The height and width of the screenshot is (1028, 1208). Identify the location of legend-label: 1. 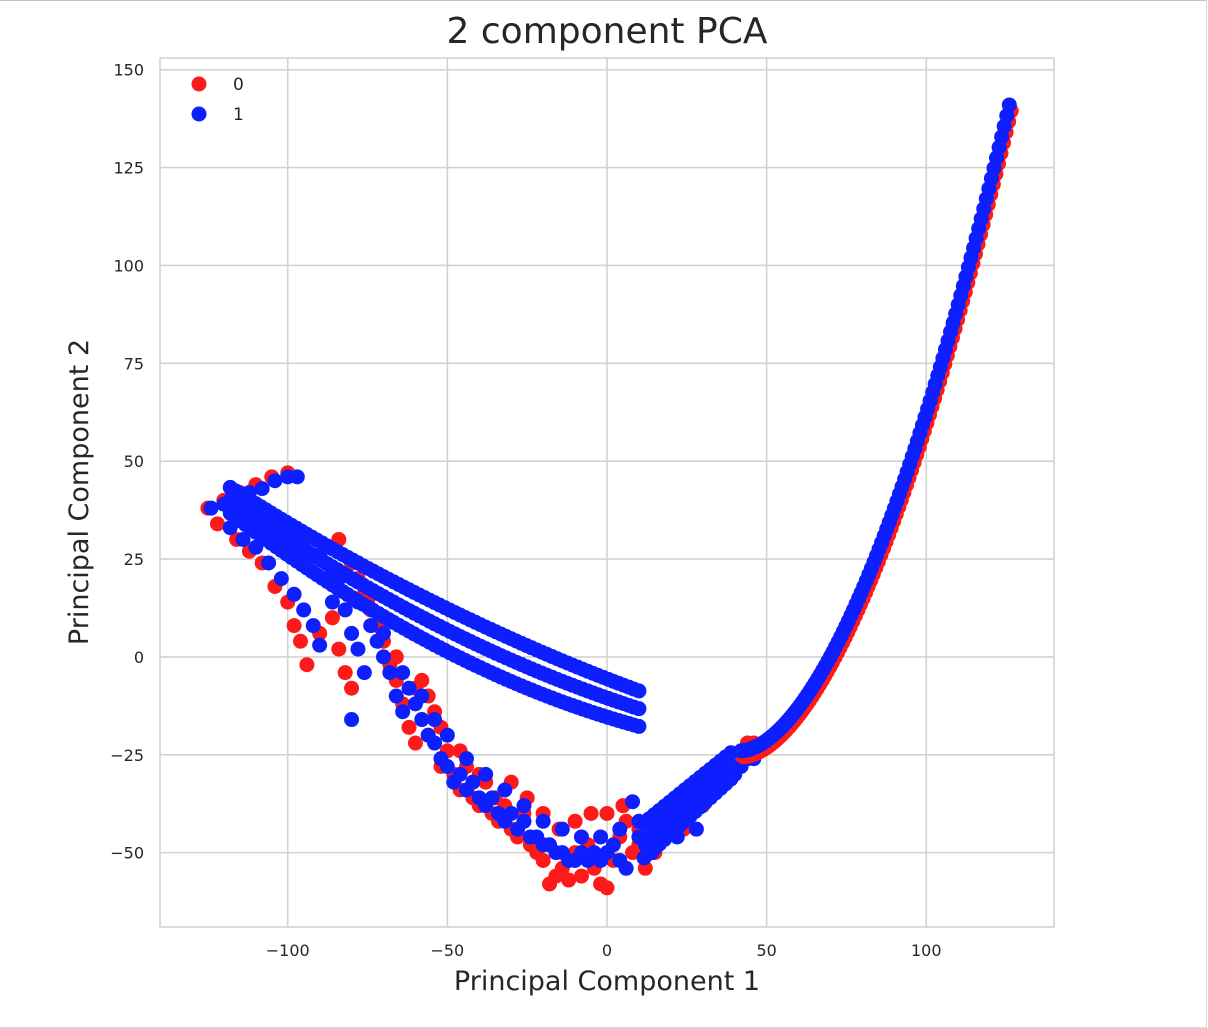
(238, 115).